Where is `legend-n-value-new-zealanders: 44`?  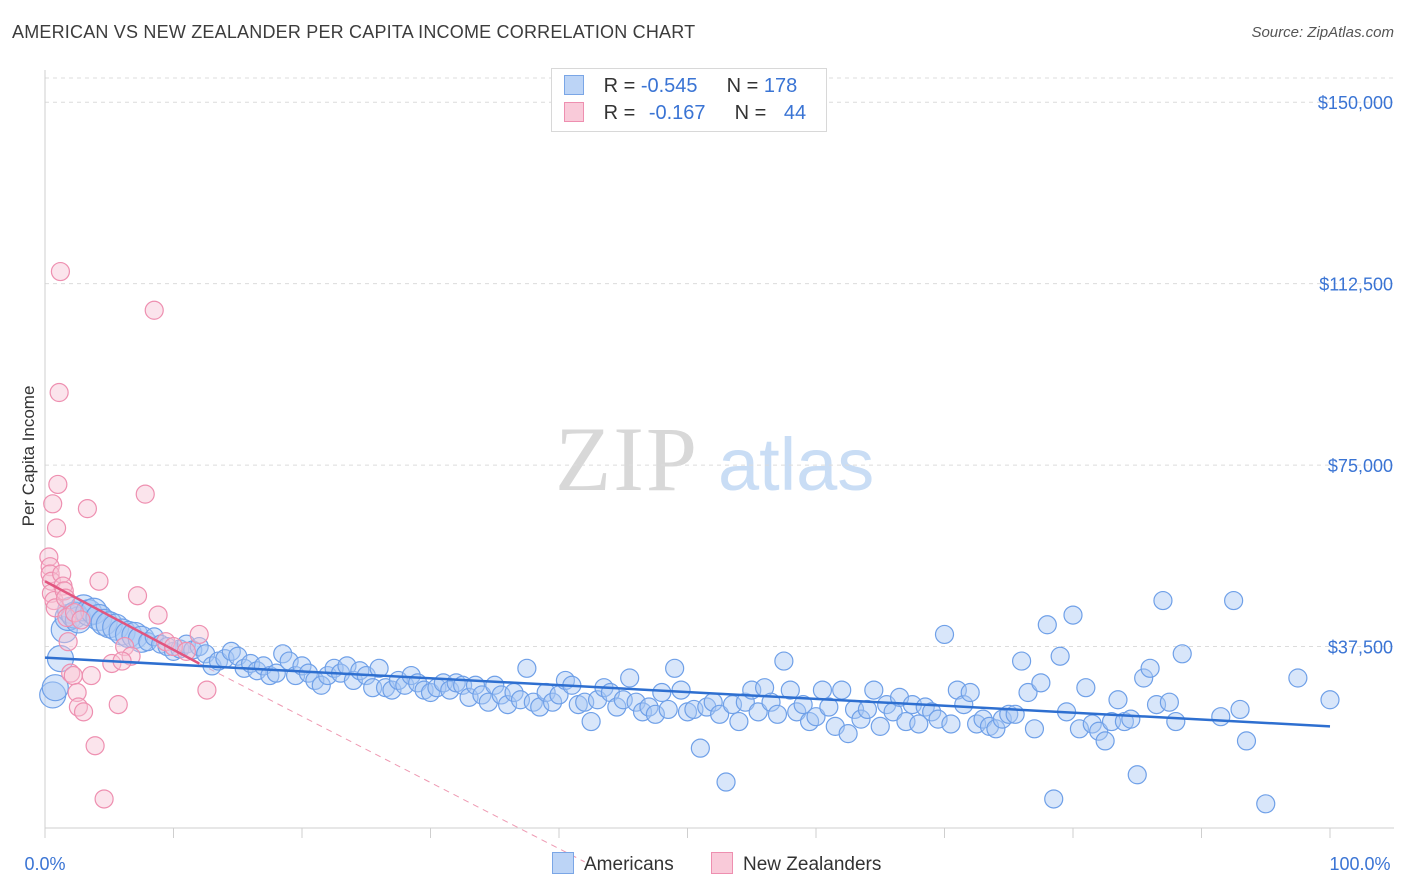
legend-n-value-new-zealanders: 44 is located at coordinates (795, 113).